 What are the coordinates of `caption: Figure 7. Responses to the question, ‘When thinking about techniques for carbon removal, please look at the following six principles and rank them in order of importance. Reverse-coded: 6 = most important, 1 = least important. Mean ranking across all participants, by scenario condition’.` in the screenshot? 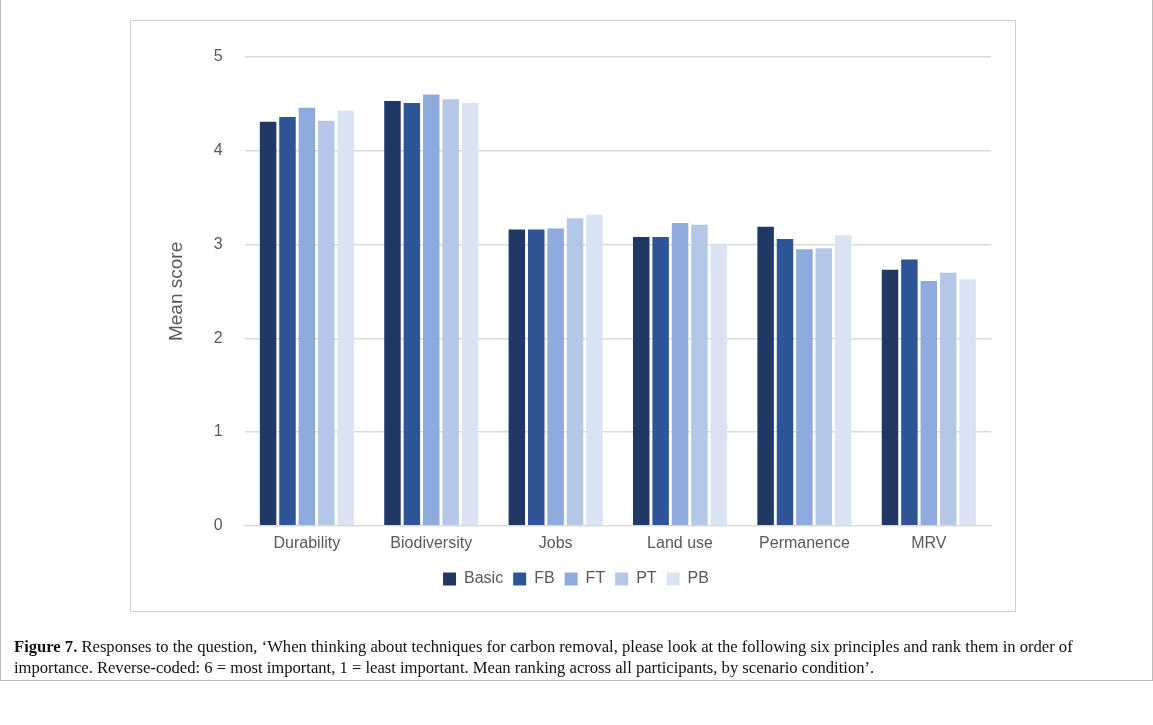 It's located at (544, 657).